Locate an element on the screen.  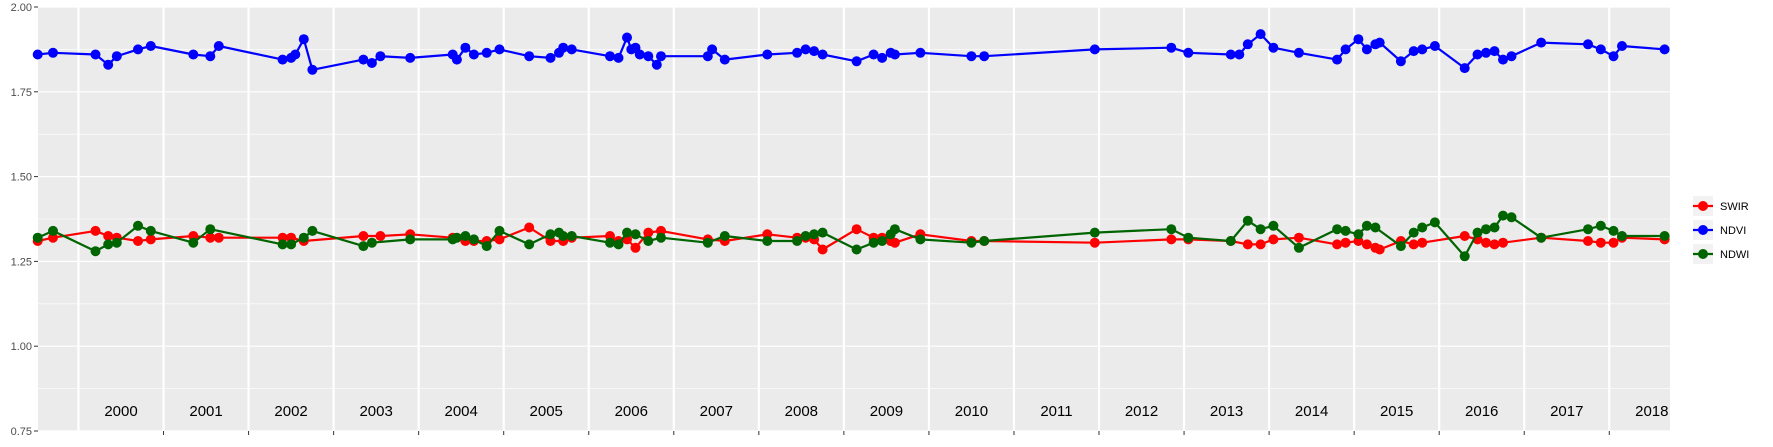
year-label: 2014 is located at coordinates (1311, 411).